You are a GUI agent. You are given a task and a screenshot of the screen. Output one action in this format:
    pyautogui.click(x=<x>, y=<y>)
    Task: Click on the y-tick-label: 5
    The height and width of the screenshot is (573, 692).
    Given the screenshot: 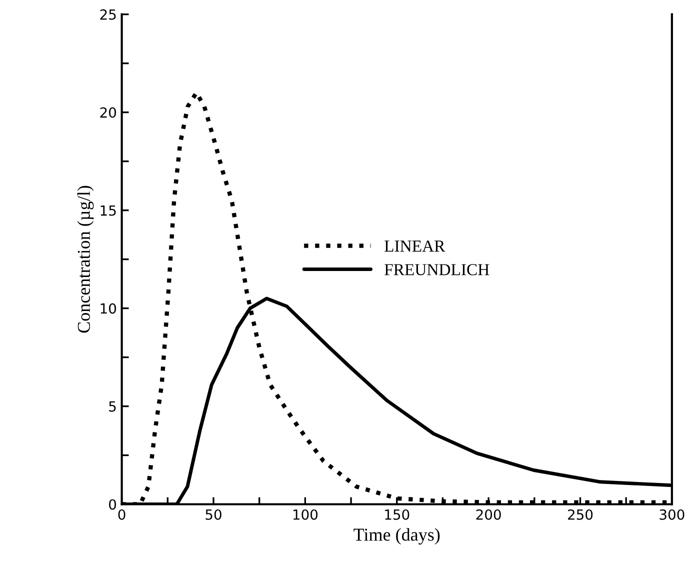 What is the action you would take?
    pyautogui.click(x=112, y=406)
    